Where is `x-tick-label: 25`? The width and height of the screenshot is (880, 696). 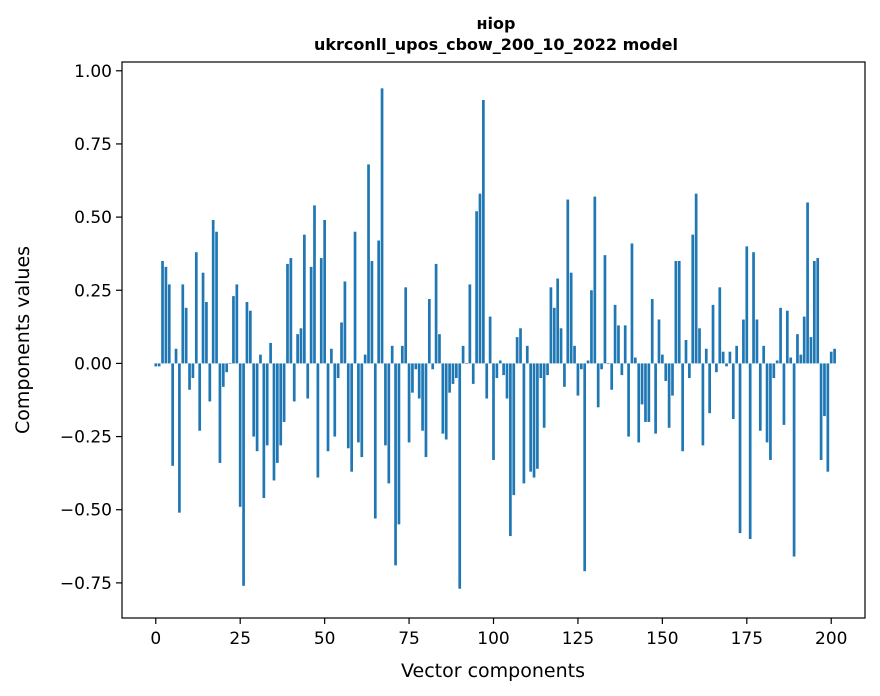 x-tick-label: 25 is located at coordinates (240, 639).